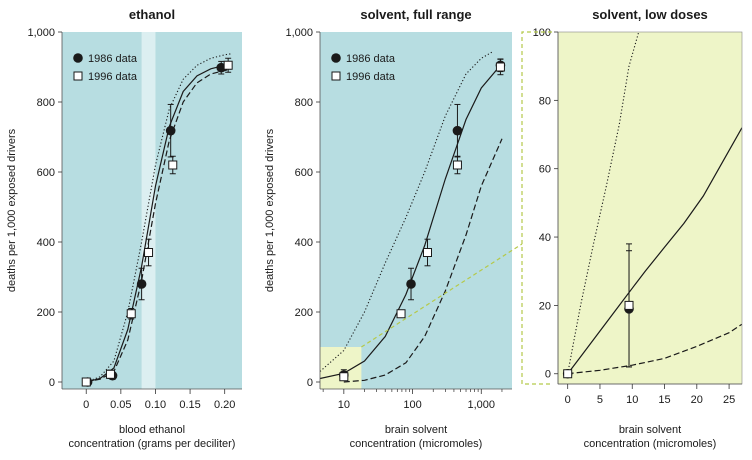  What do you see at coordinates (654, 251) in the screenshot?
I see `fit-curve-solid` at bounding box center [654, 251].